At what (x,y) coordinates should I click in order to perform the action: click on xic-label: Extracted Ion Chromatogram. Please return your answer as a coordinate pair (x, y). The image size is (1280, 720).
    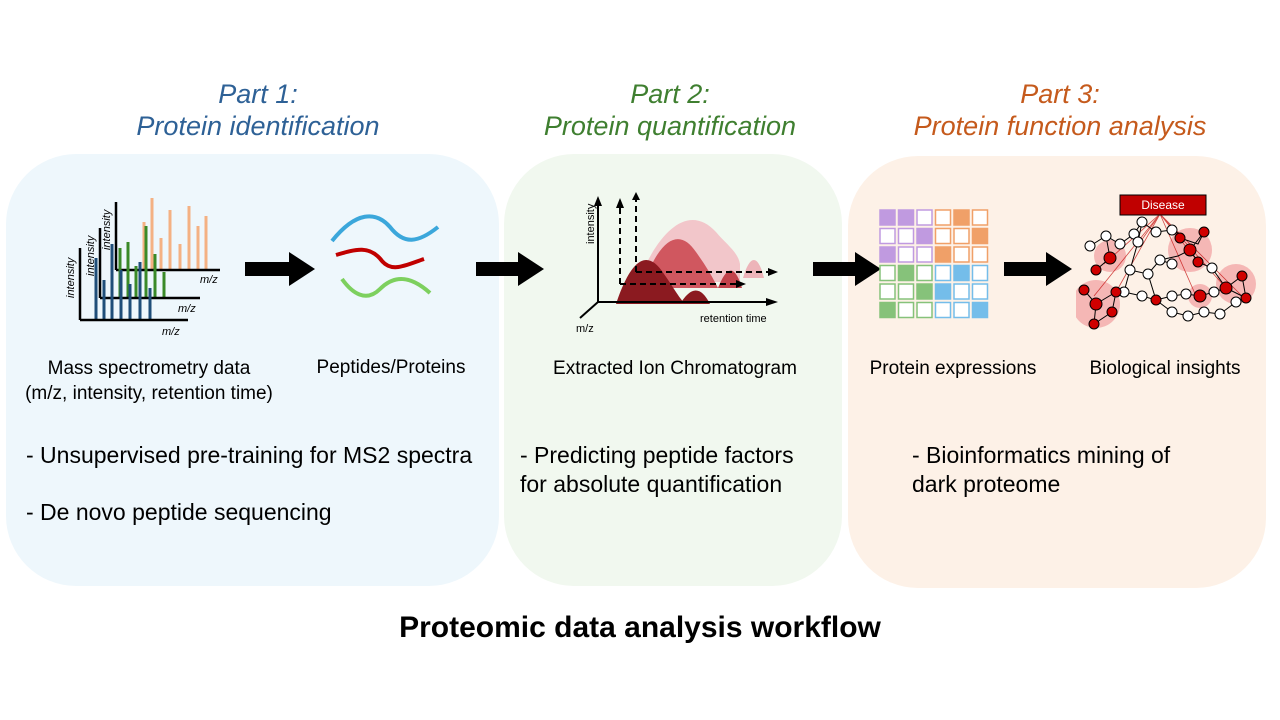
    Looking at the image, I should click on (675, 368).